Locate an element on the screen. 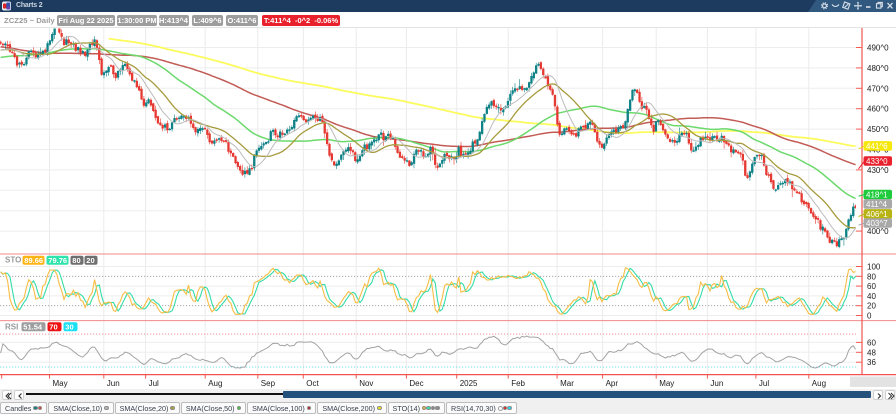 Image resolution: width=896 pixels, height=414 pixels. svg-text: 70 is located at coordinates (53, 326).